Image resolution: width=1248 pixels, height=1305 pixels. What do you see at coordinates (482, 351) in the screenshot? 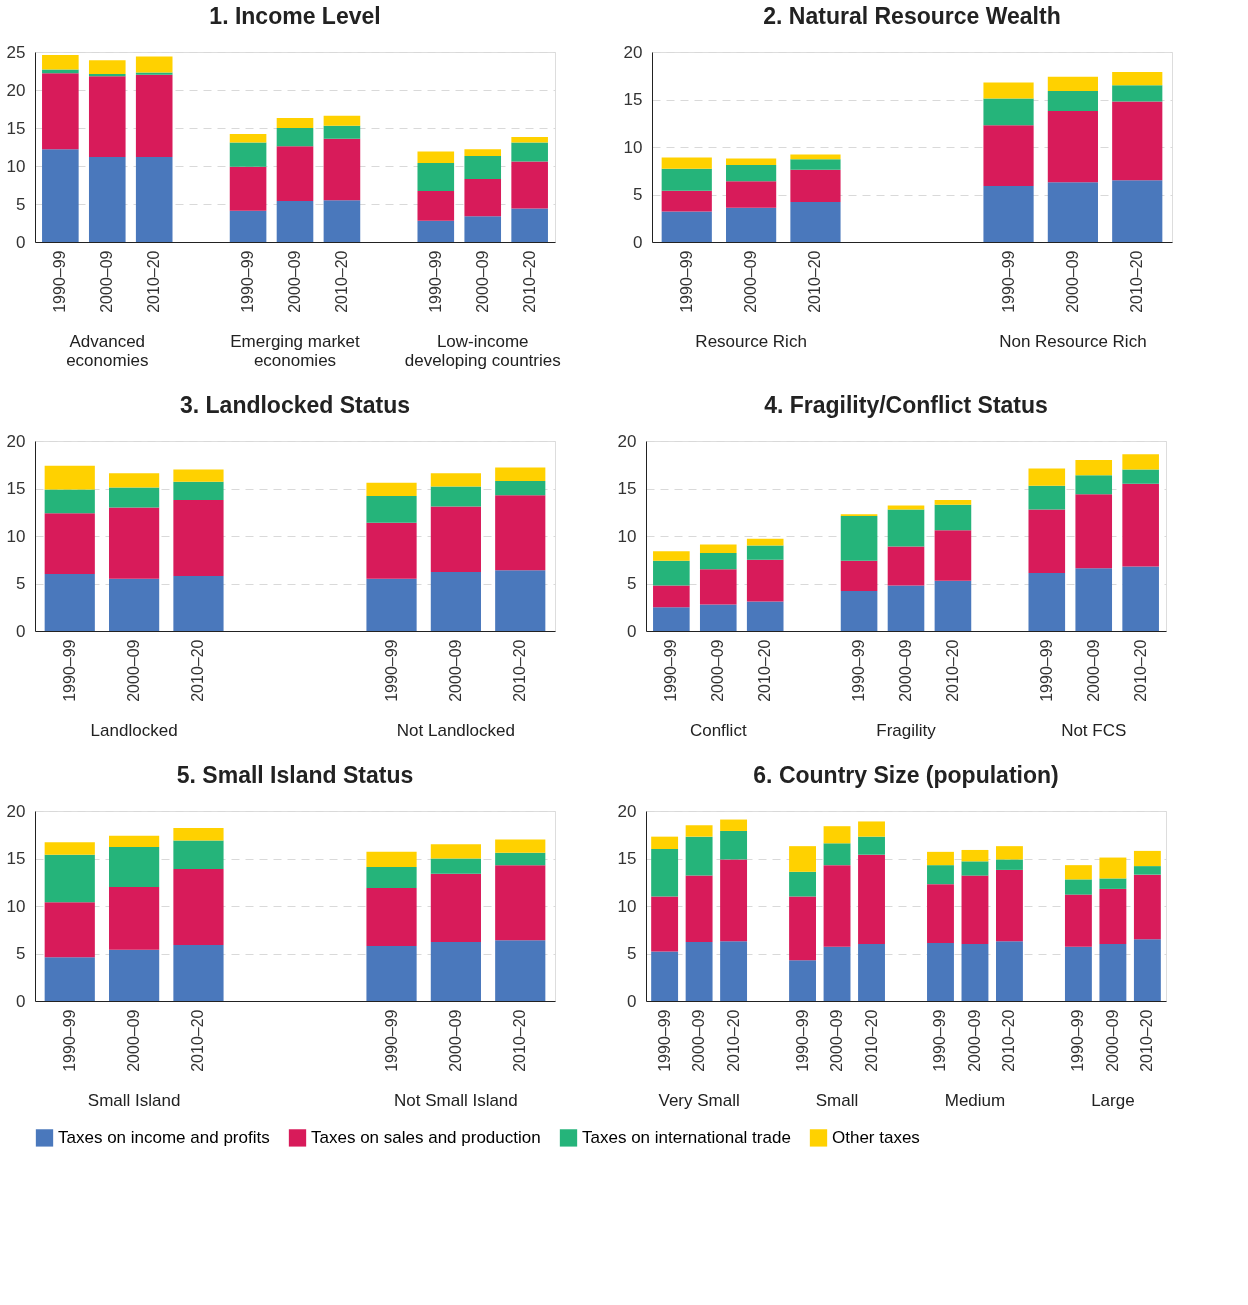
I see `text: Low-income developing countries` at bounding box center [482, 351].